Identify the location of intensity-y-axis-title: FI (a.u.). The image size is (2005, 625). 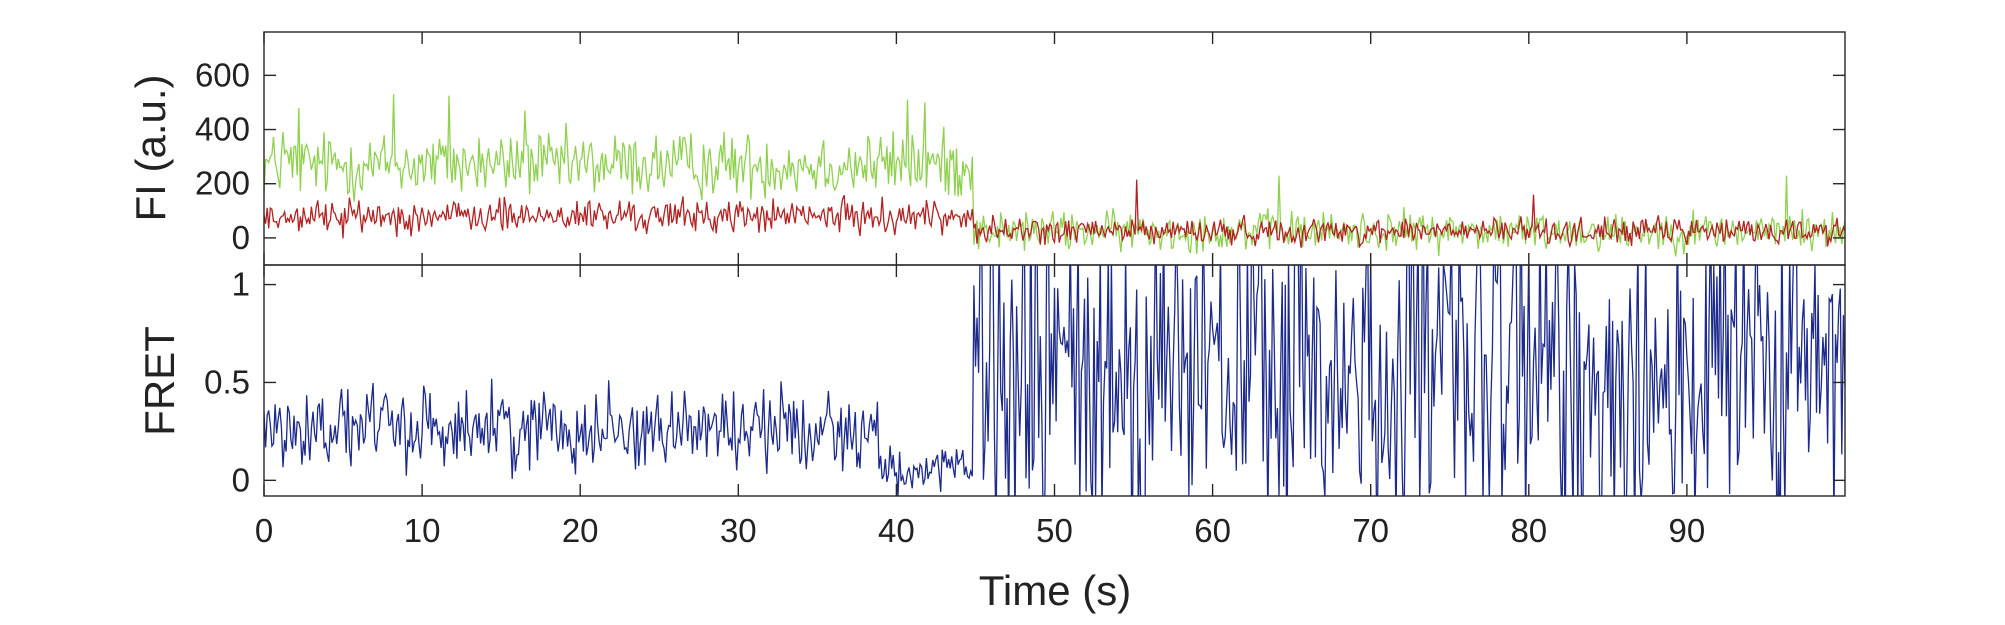
(150, 147).